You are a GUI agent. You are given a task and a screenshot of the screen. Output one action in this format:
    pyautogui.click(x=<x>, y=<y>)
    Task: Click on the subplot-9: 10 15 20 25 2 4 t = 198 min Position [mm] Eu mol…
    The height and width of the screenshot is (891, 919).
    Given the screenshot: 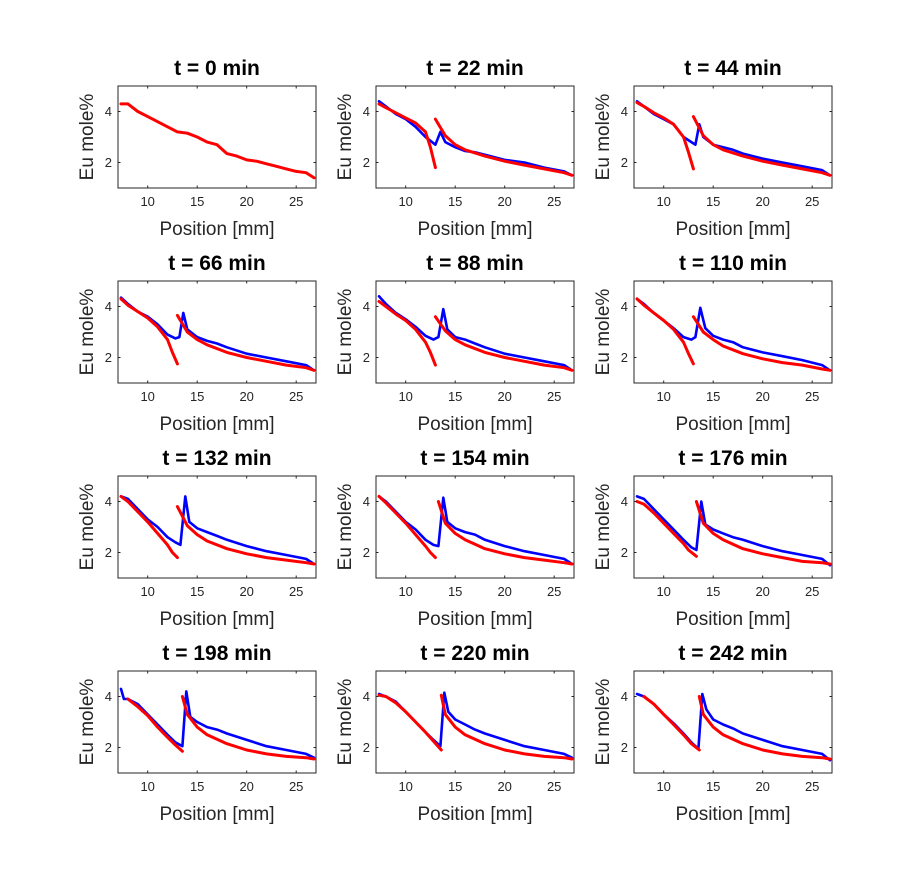 What is the action you would take?
    pyautogui.click(x=197, y=733)
    